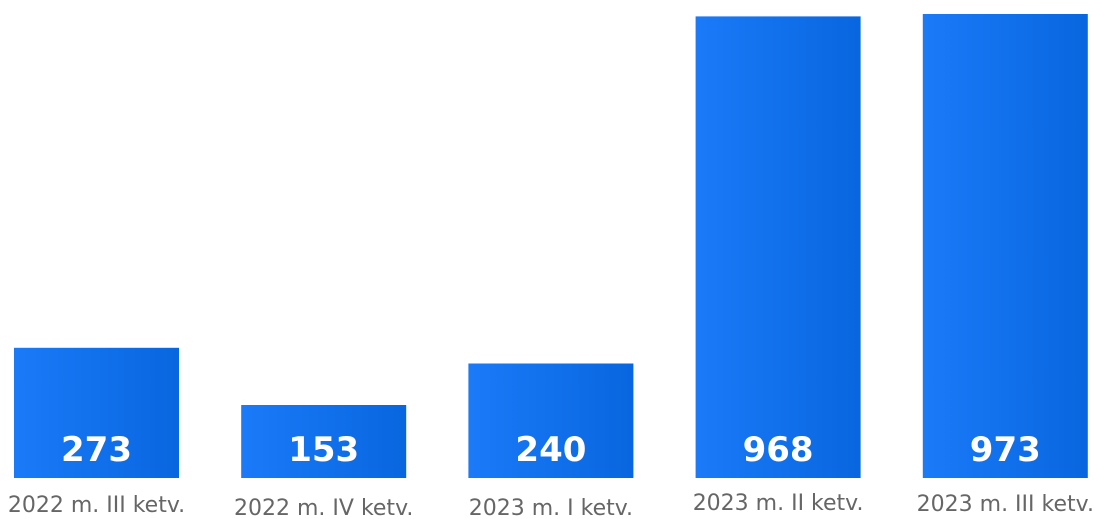 This screenshot has height=519, width=1095. I want to click on category-label-3: 2023 m. I ketv., so click(551, 507).